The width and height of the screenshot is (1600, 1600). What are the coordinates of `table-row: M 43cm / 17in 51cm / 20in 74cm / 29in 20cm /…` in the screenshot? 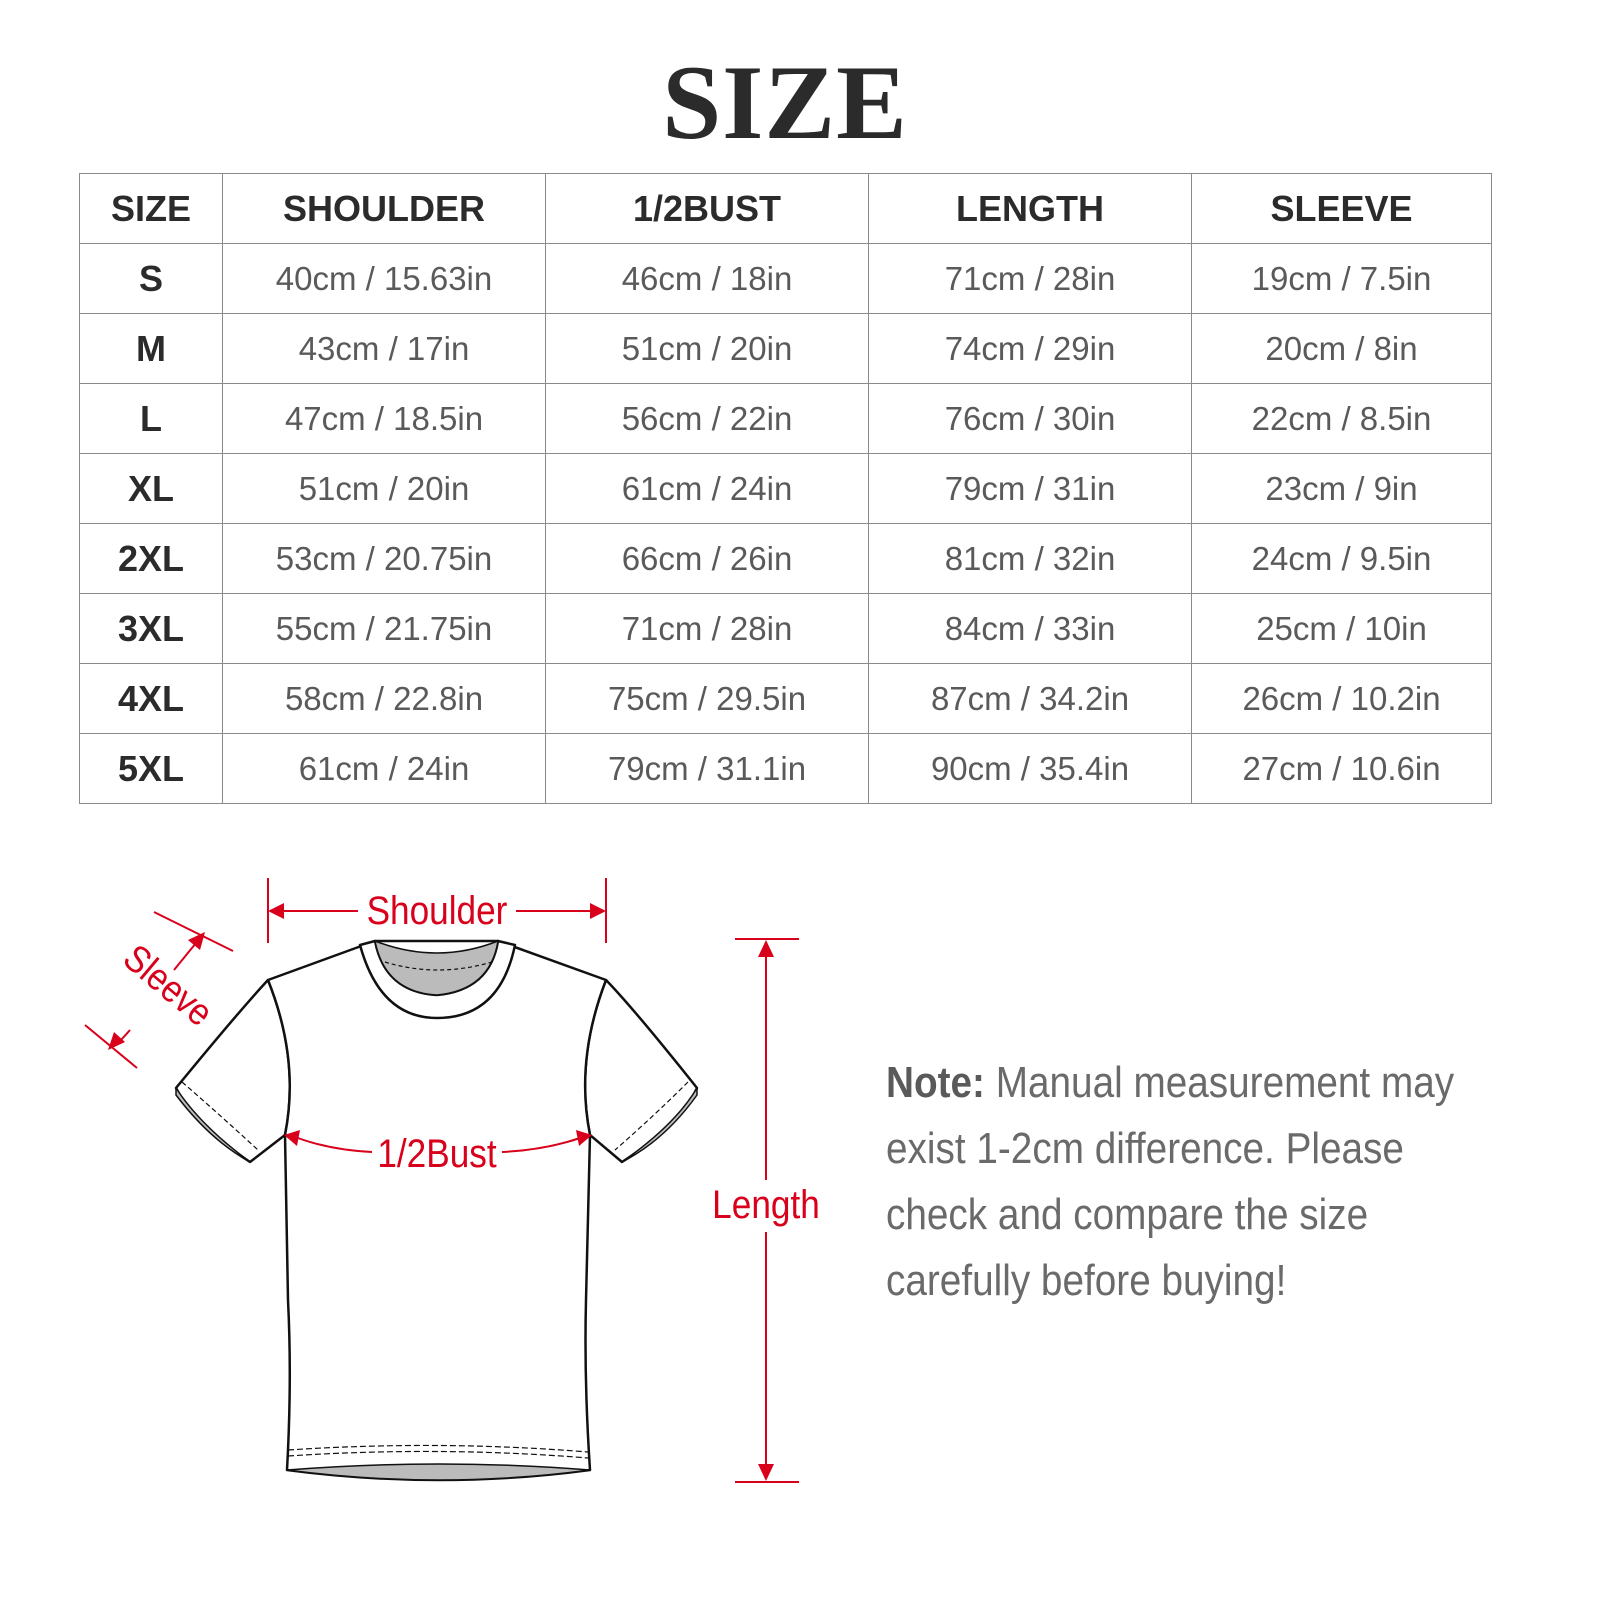 It's located at (785, 348).